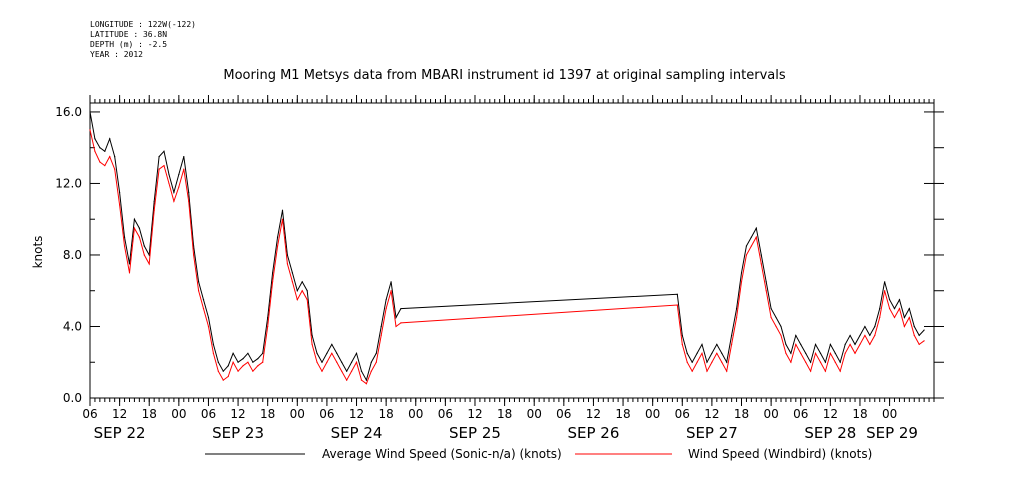  What do you see at coordinates (72, 255) in the screenshot?
I see `y-tick-label: 8.0` at bounding box center [72, 255].